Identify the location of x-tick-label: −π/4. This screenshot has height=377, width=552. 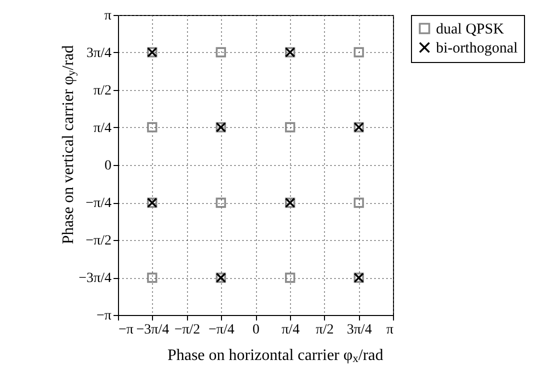
(221, 330).